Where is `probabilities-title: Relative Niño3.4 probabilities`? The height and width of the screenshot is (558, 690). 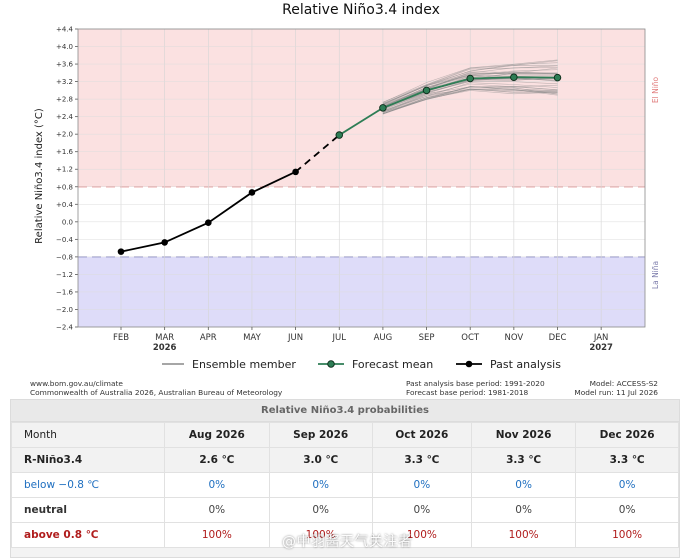
probabilities-title: Relative Niño3.4 probabilities is located at coordinates (345, 411).